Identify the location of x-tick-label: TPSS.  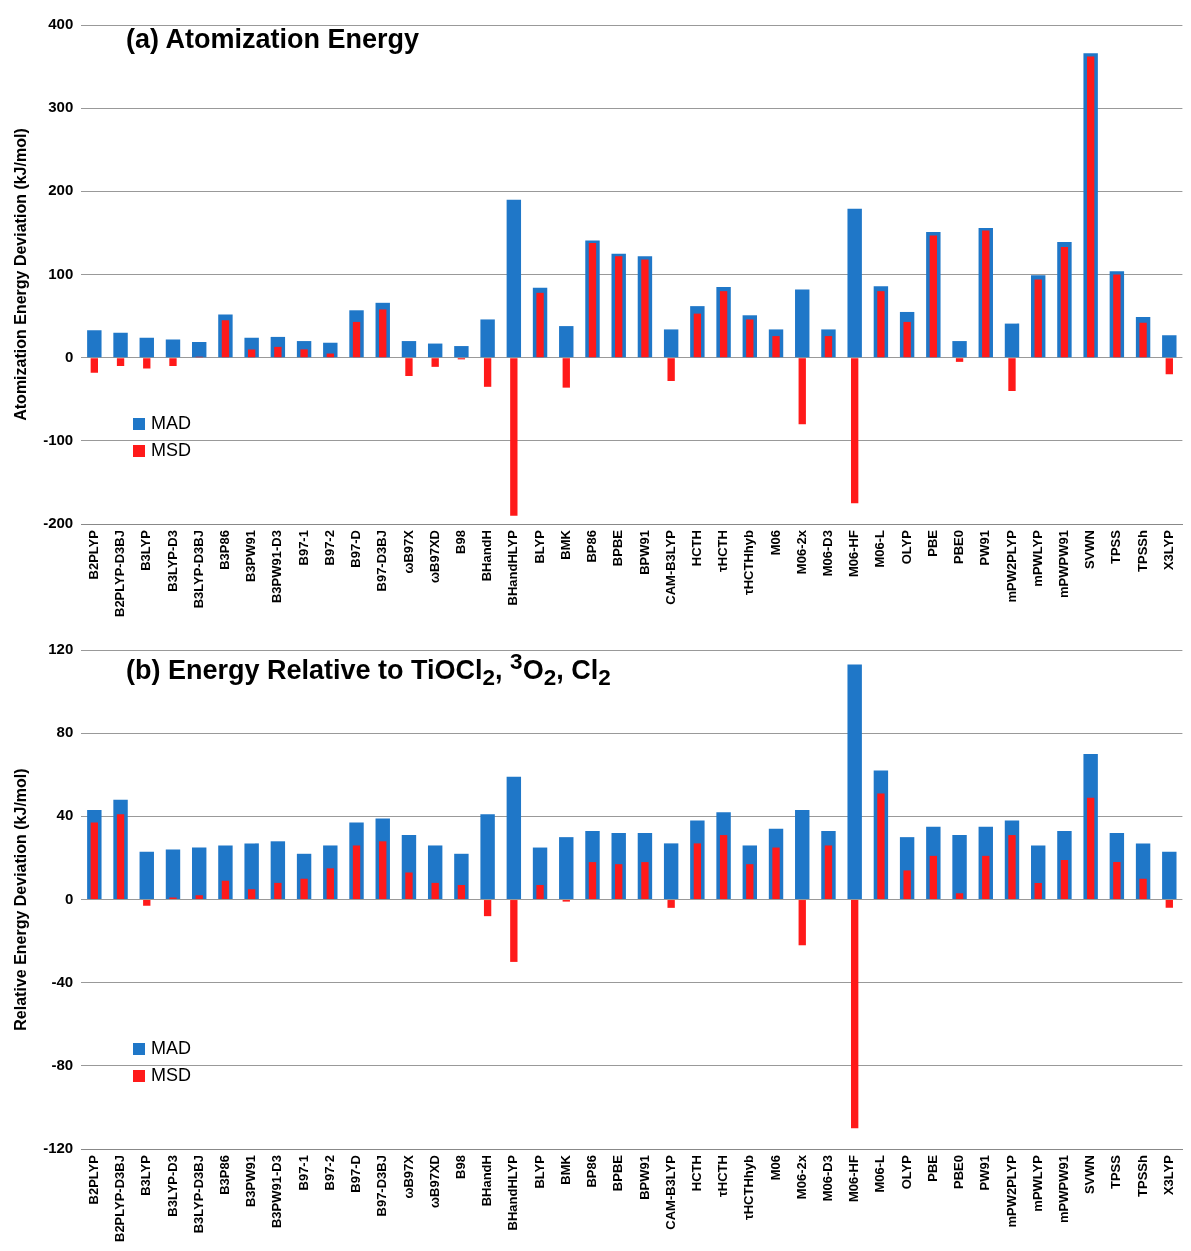
(1116, 547).